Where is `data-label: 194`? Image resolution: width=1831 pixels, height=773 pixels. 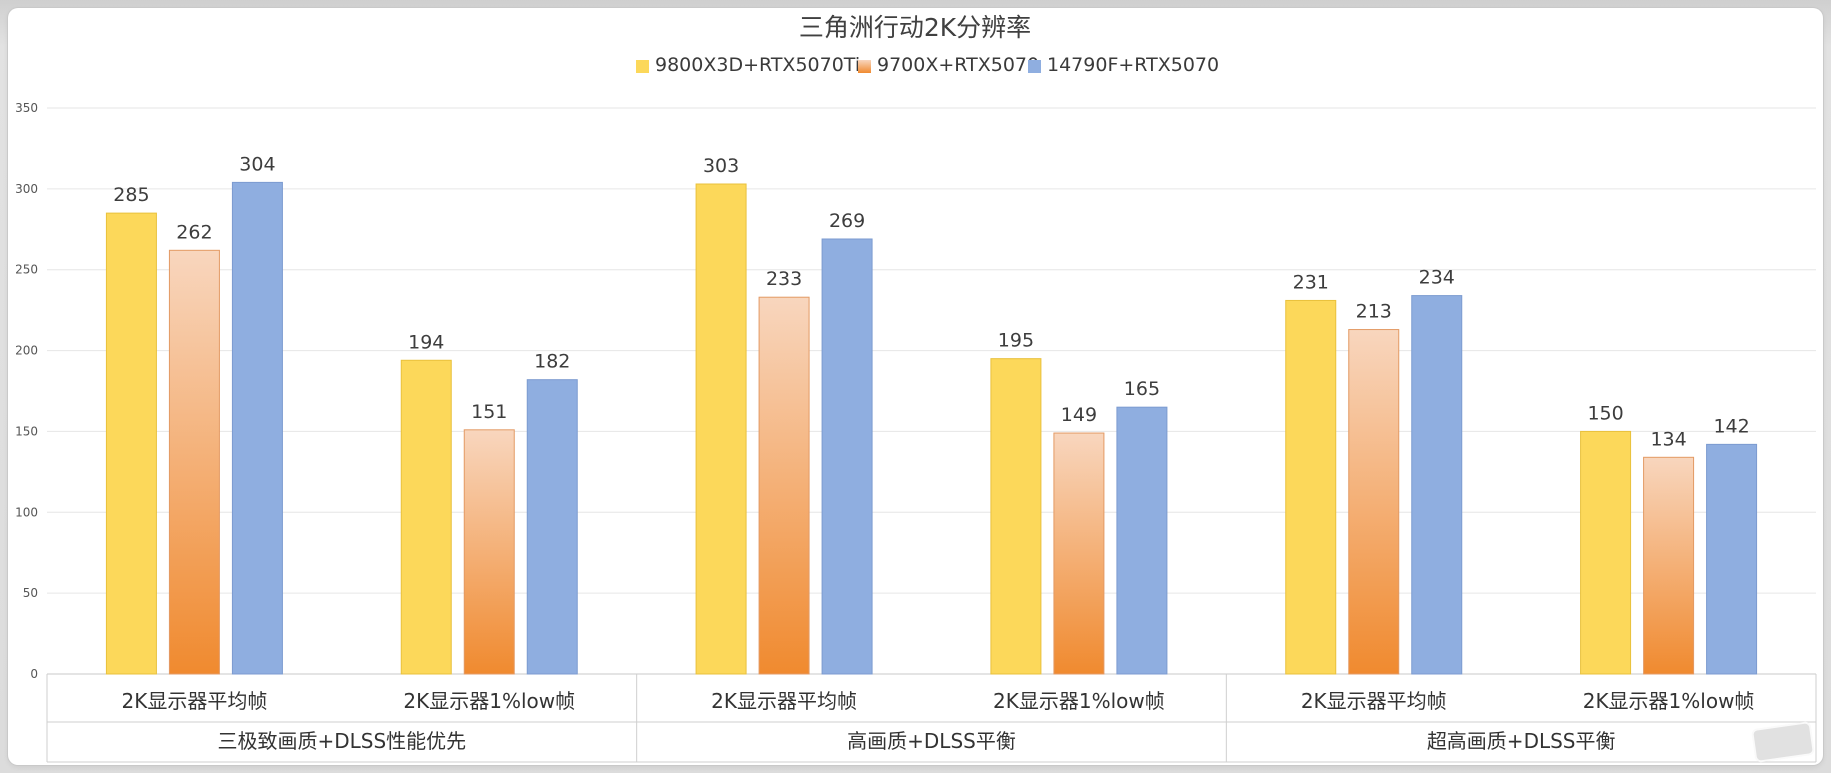
data-label: 194 is located at coordinates (426, 342).